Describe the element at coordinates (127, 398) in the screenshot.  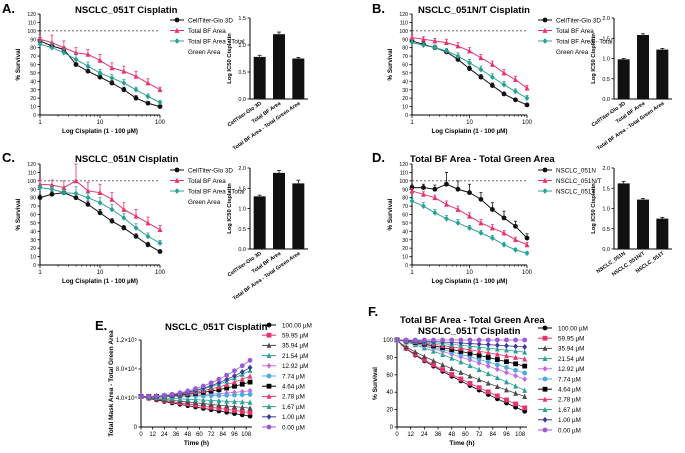
I see `y-tick-label: 4.0×10⁴` at that location.